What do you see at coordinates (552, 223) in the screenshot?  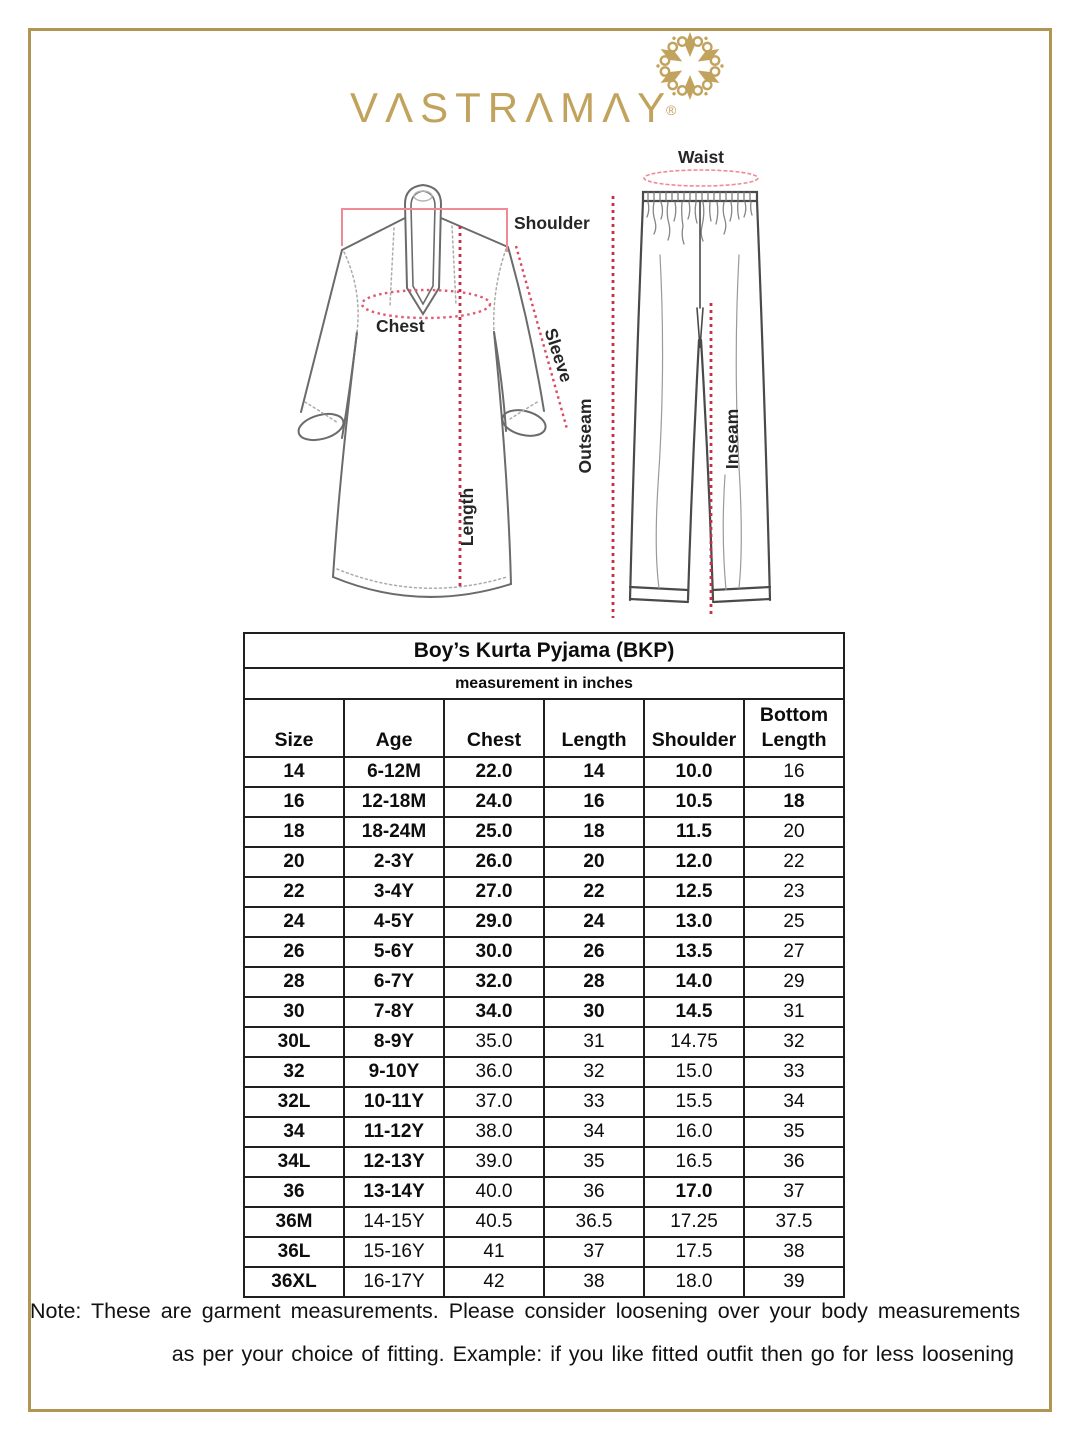 I see `kurta-shoulder-label: Shoulder` at bounding box center [552, 223].